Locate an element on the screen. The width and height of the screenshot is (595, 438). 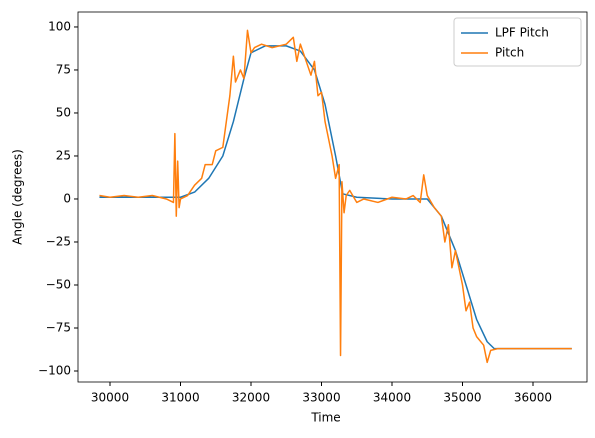
x-tick-label: 35000 is located at coordinates (462, 398).